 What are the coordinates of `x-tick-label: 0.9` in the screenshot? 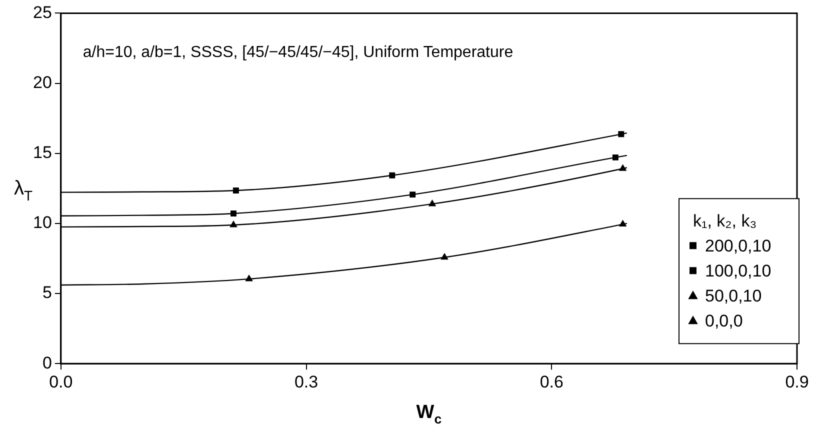 It's located at (797, 382).